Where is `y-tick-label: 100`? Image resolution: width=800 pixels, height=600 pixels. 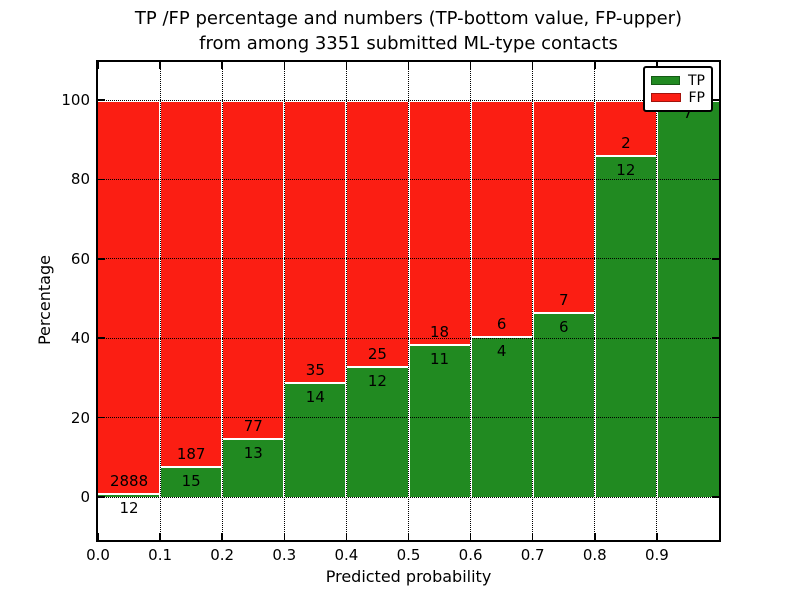 y-tick-label: 100 is located at coordinates (75, 100).